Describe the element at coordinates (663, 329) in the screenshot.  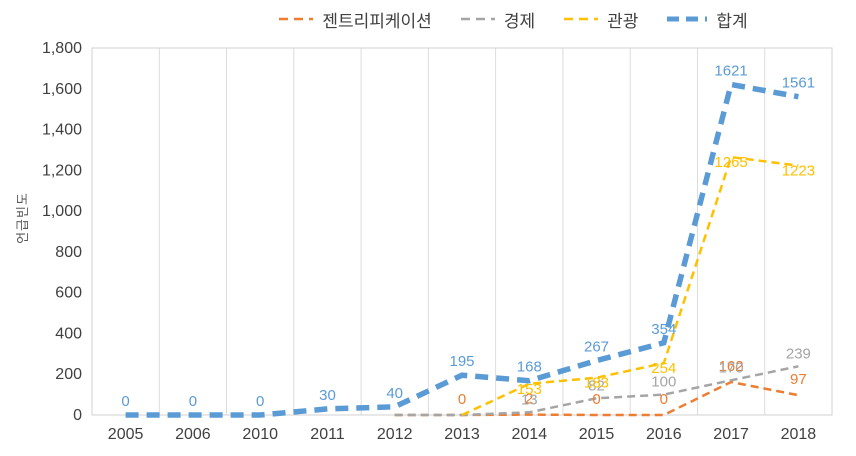
I see `data-label-total: 354` at that location.